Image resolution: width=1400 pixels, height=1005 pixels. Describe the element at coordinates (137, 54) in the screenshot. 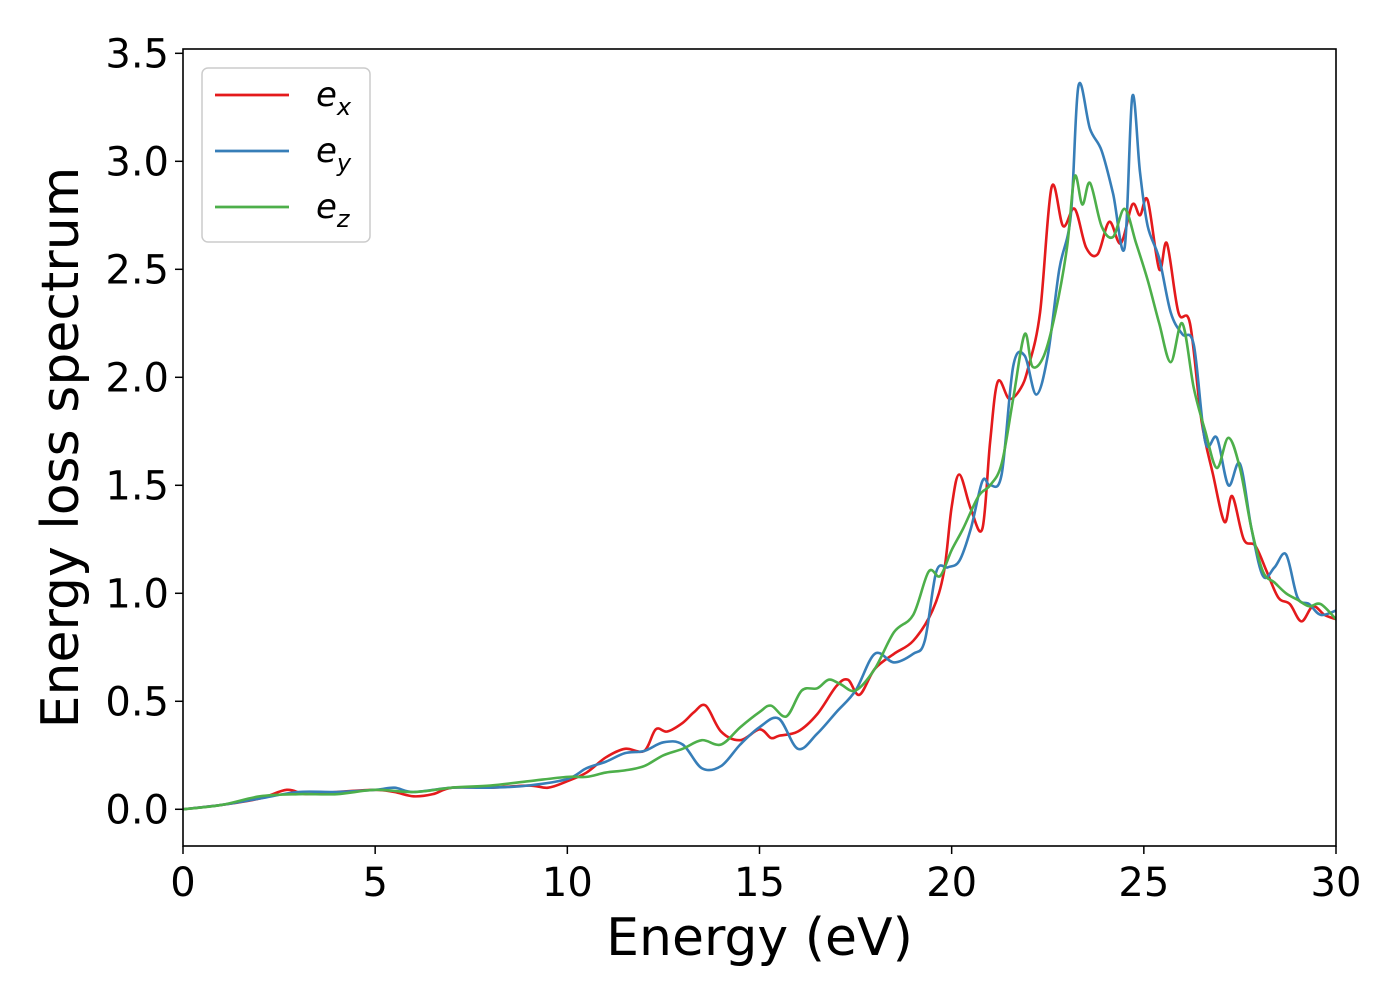

I see `y-tick-label: 3.5` at that location.